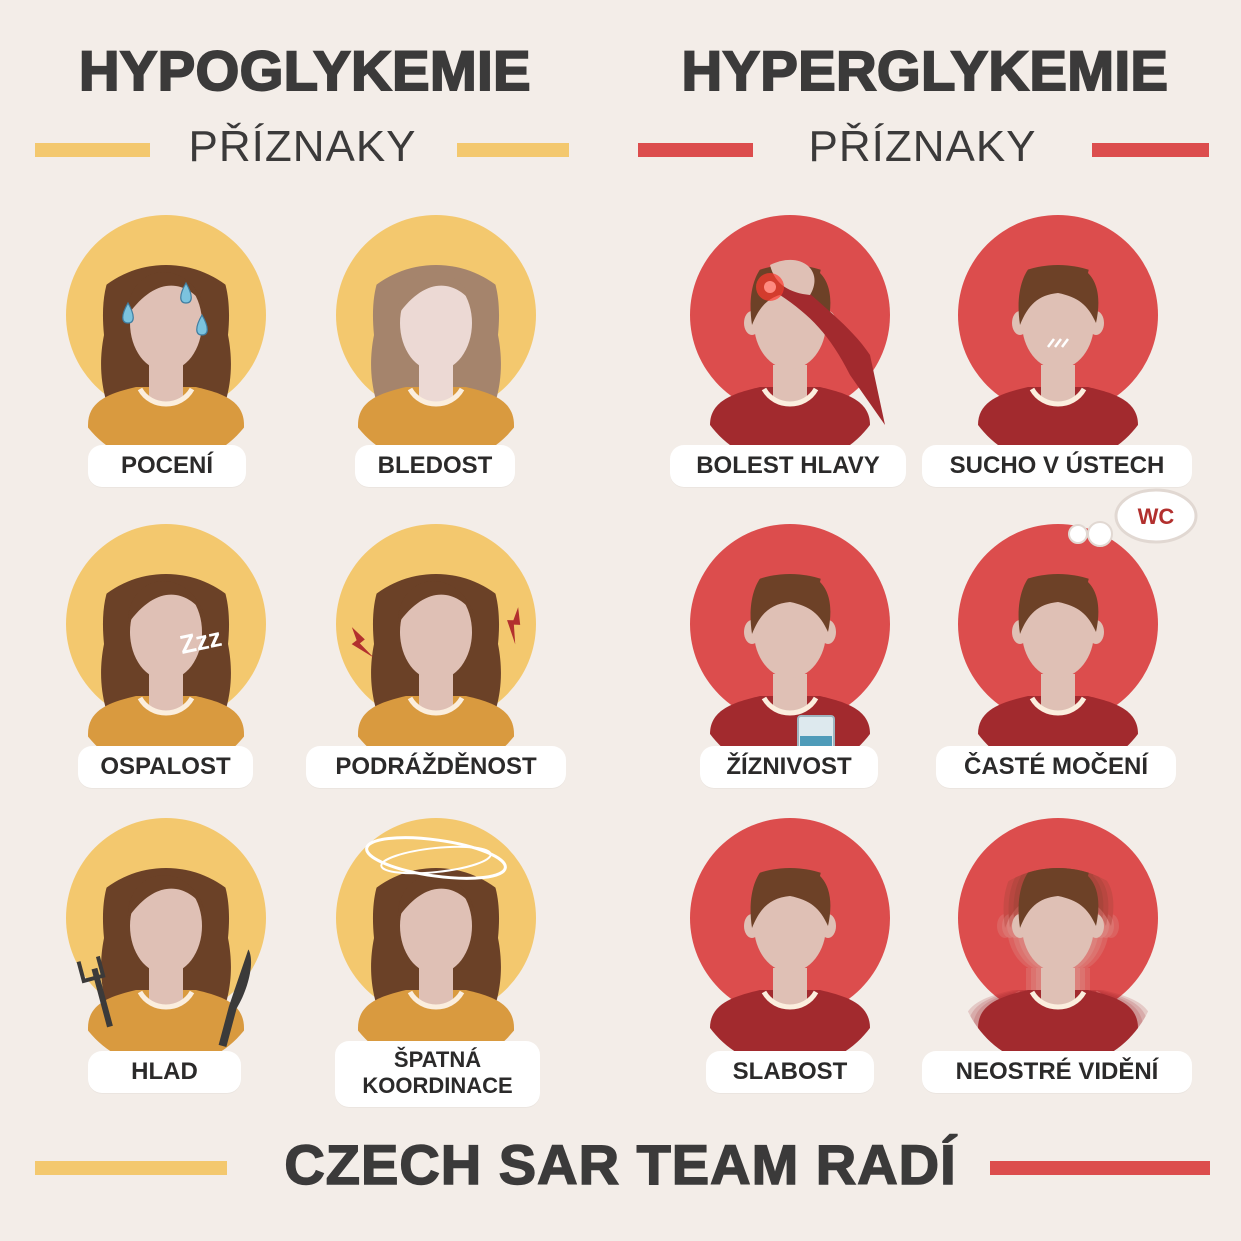  Describe the element at coordinates (1057, 466) in the screenshot. I see `label-sucho-v-ustech: SUCHO V ÚSTECH` at that location.